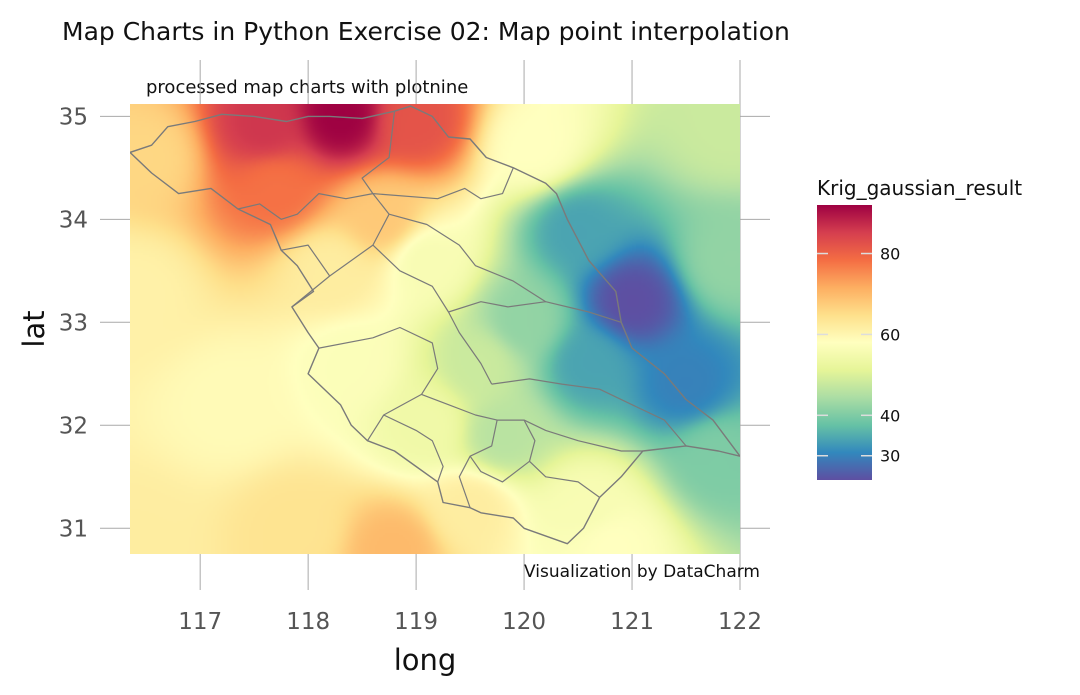 This screenshot has width=1080, height=695. What do you see at coordinates (73, 323) in the screenshot?
I see `y-tick-label: 33` at bounding box center [73, 323].